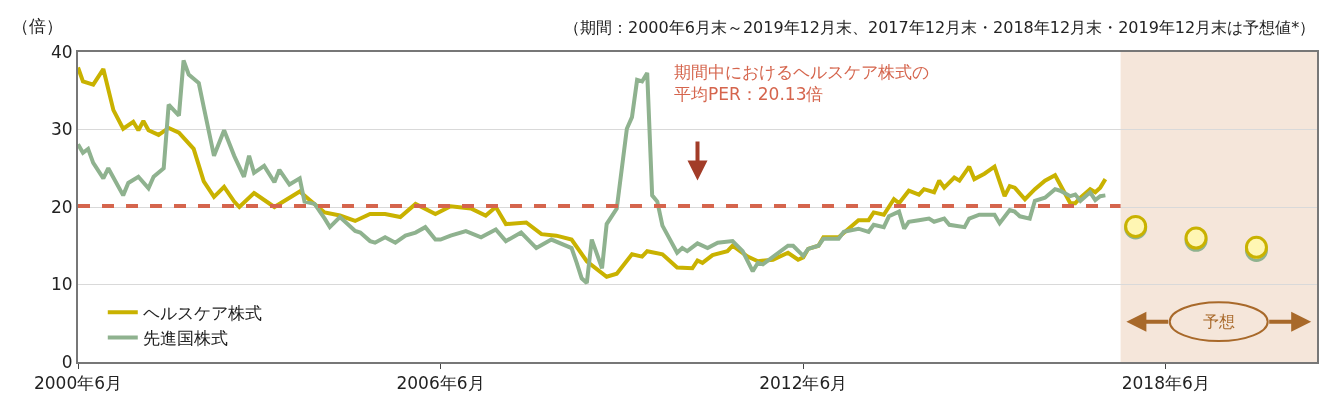  What do you see at coordinates (61, 51) in the screenshot?
I see `y-tick-label: 40` at bounding box center [61, 51].